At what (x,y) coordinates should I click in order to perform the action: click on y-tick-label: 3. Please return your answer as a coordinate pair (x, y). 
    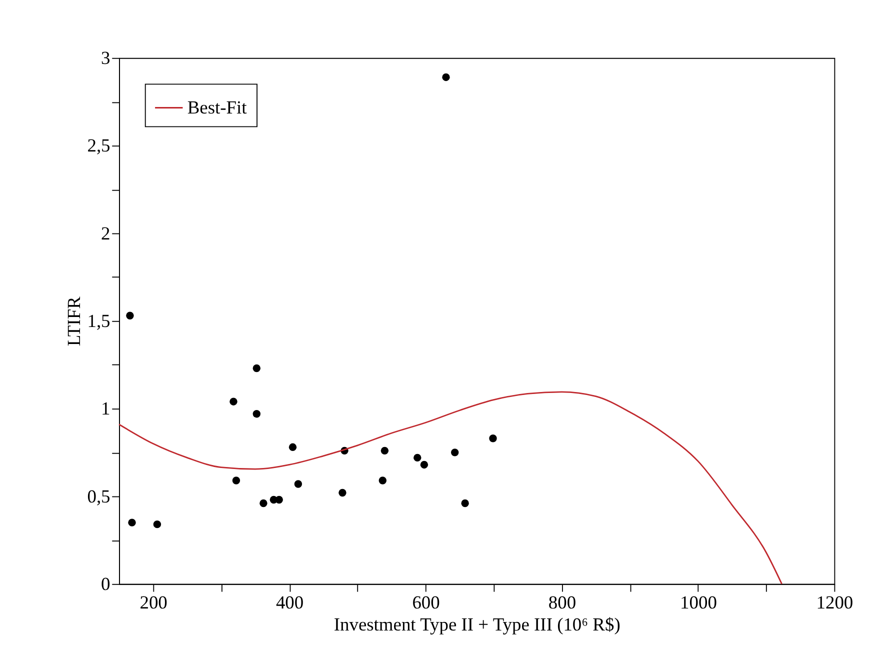
    Looking at the image, I should click on (105, 58).